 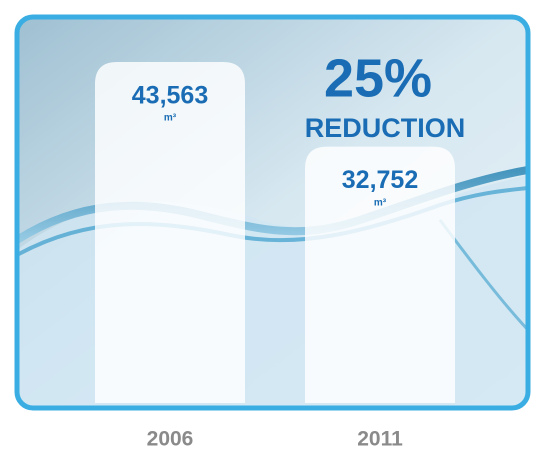 What do you see at coordinates (380, 439) in the screenshot?
I see `x-tick-label: 2011` at bounding box center [380, 439].